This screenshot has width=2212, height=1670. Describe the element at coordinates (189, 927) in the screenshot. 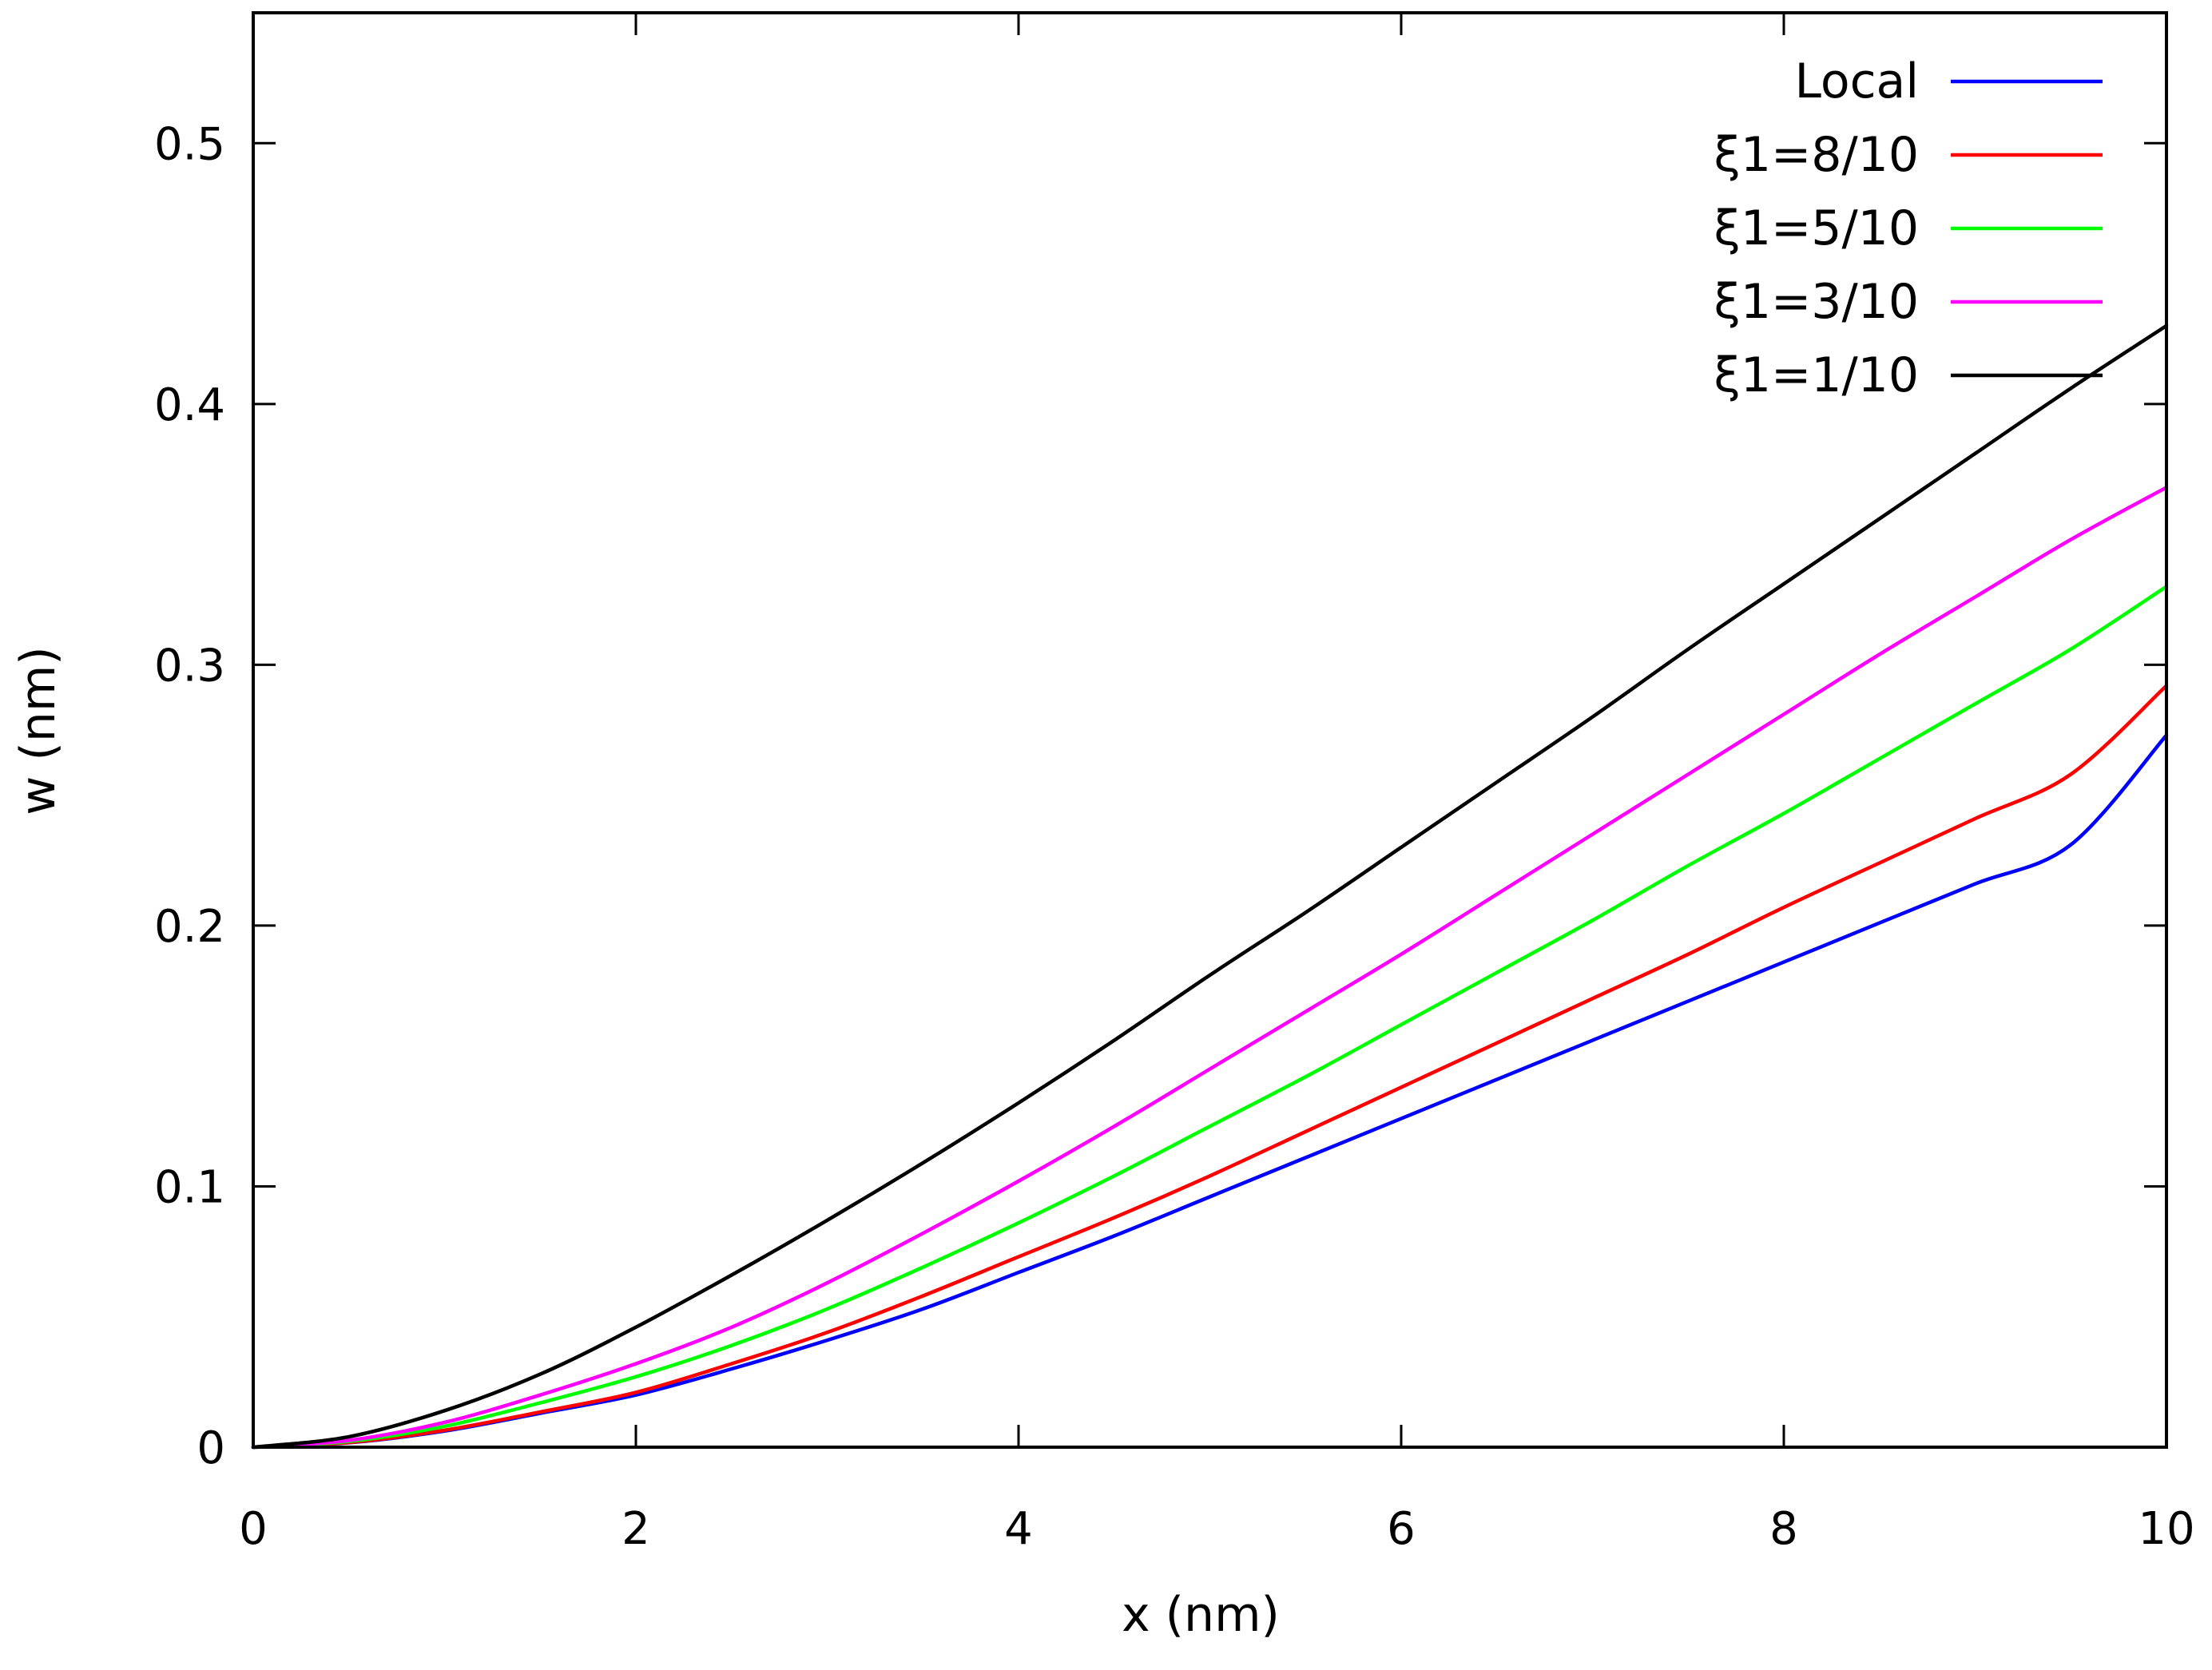

I see `y-tick-label: 0.2` at that location.